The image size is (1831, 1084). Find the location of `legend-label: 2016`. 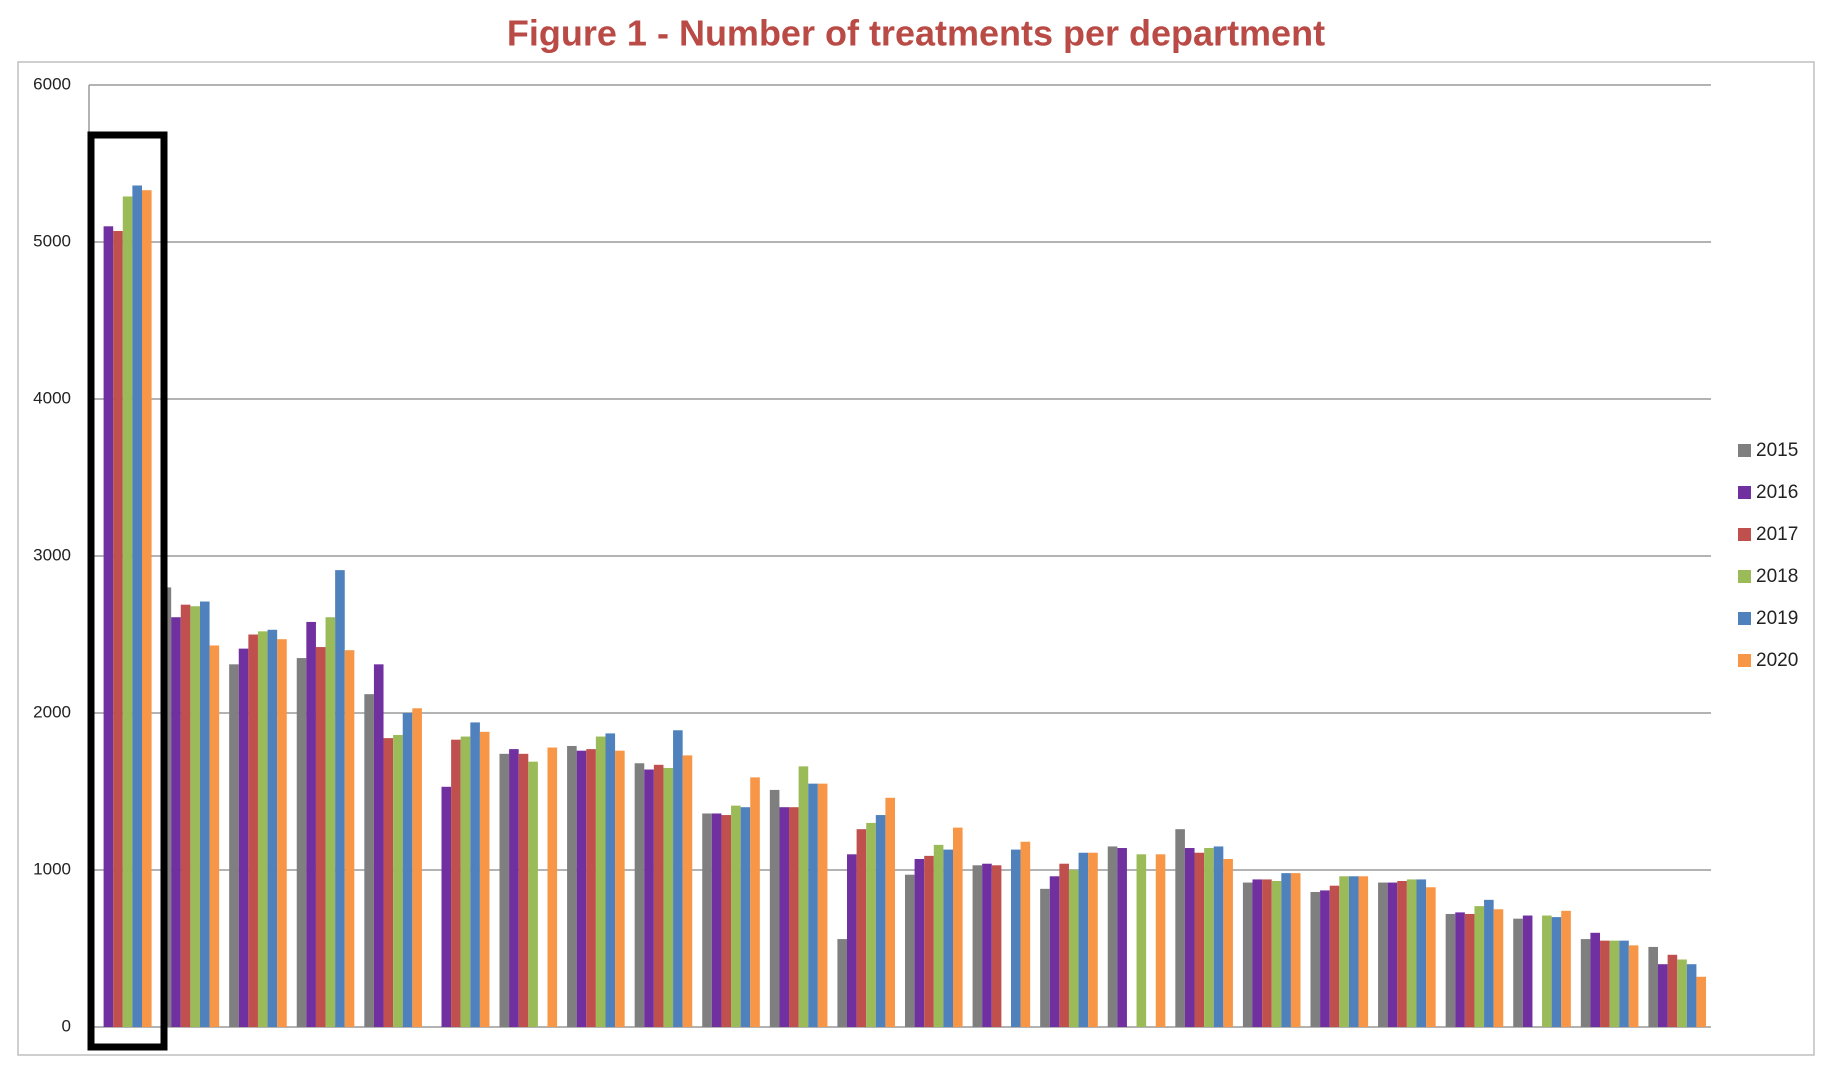

legend-label: 2016 is located at coordinates (1777, 492).